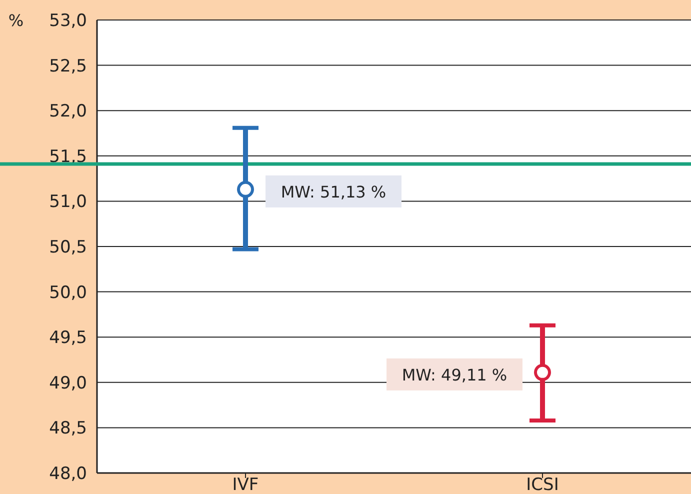 This screenshot has height=494, width=691. I want to click on y-axis-title: %, so click(16, 20).